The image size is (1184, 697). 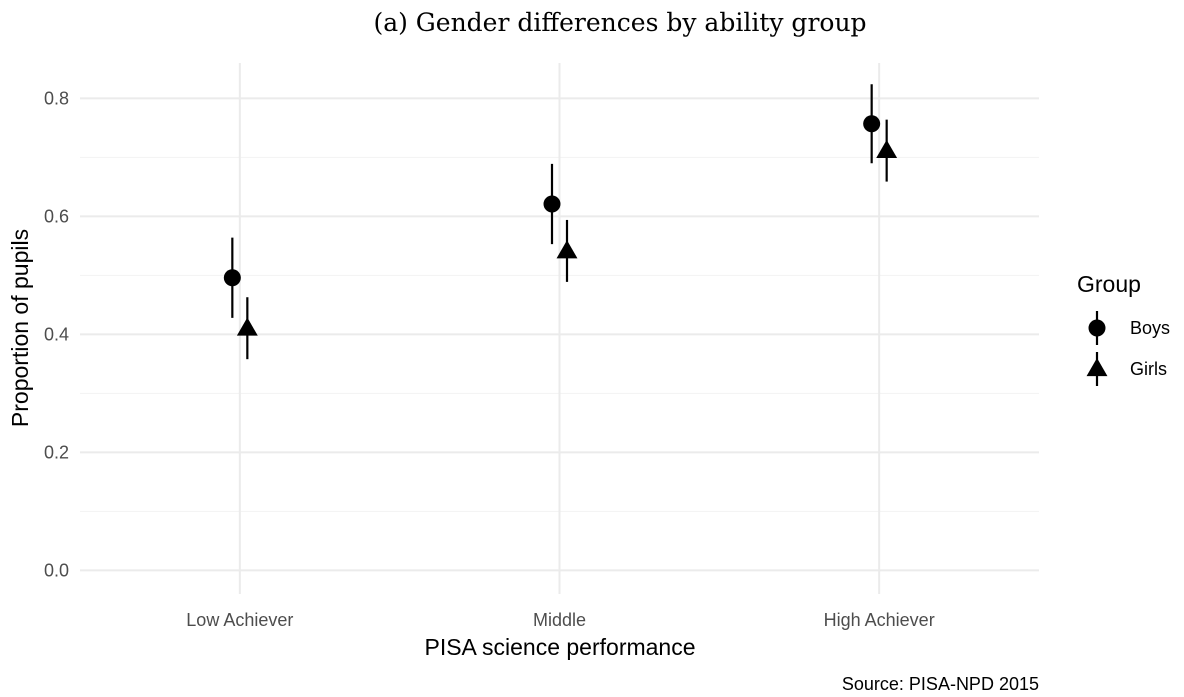 What do you see at coordinates (56, 452) in the screenshot?
I see `y-tick-label: 0.2` at bounding box center [56, 452].